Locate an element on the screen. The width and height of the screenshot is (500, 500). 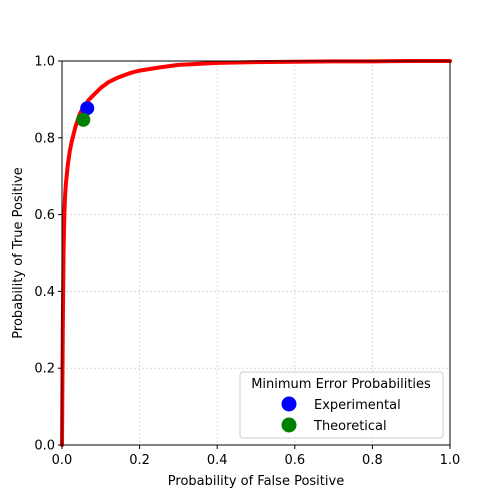
legend-label-theoretical: Theoretical is located at coordinates (350, 426).